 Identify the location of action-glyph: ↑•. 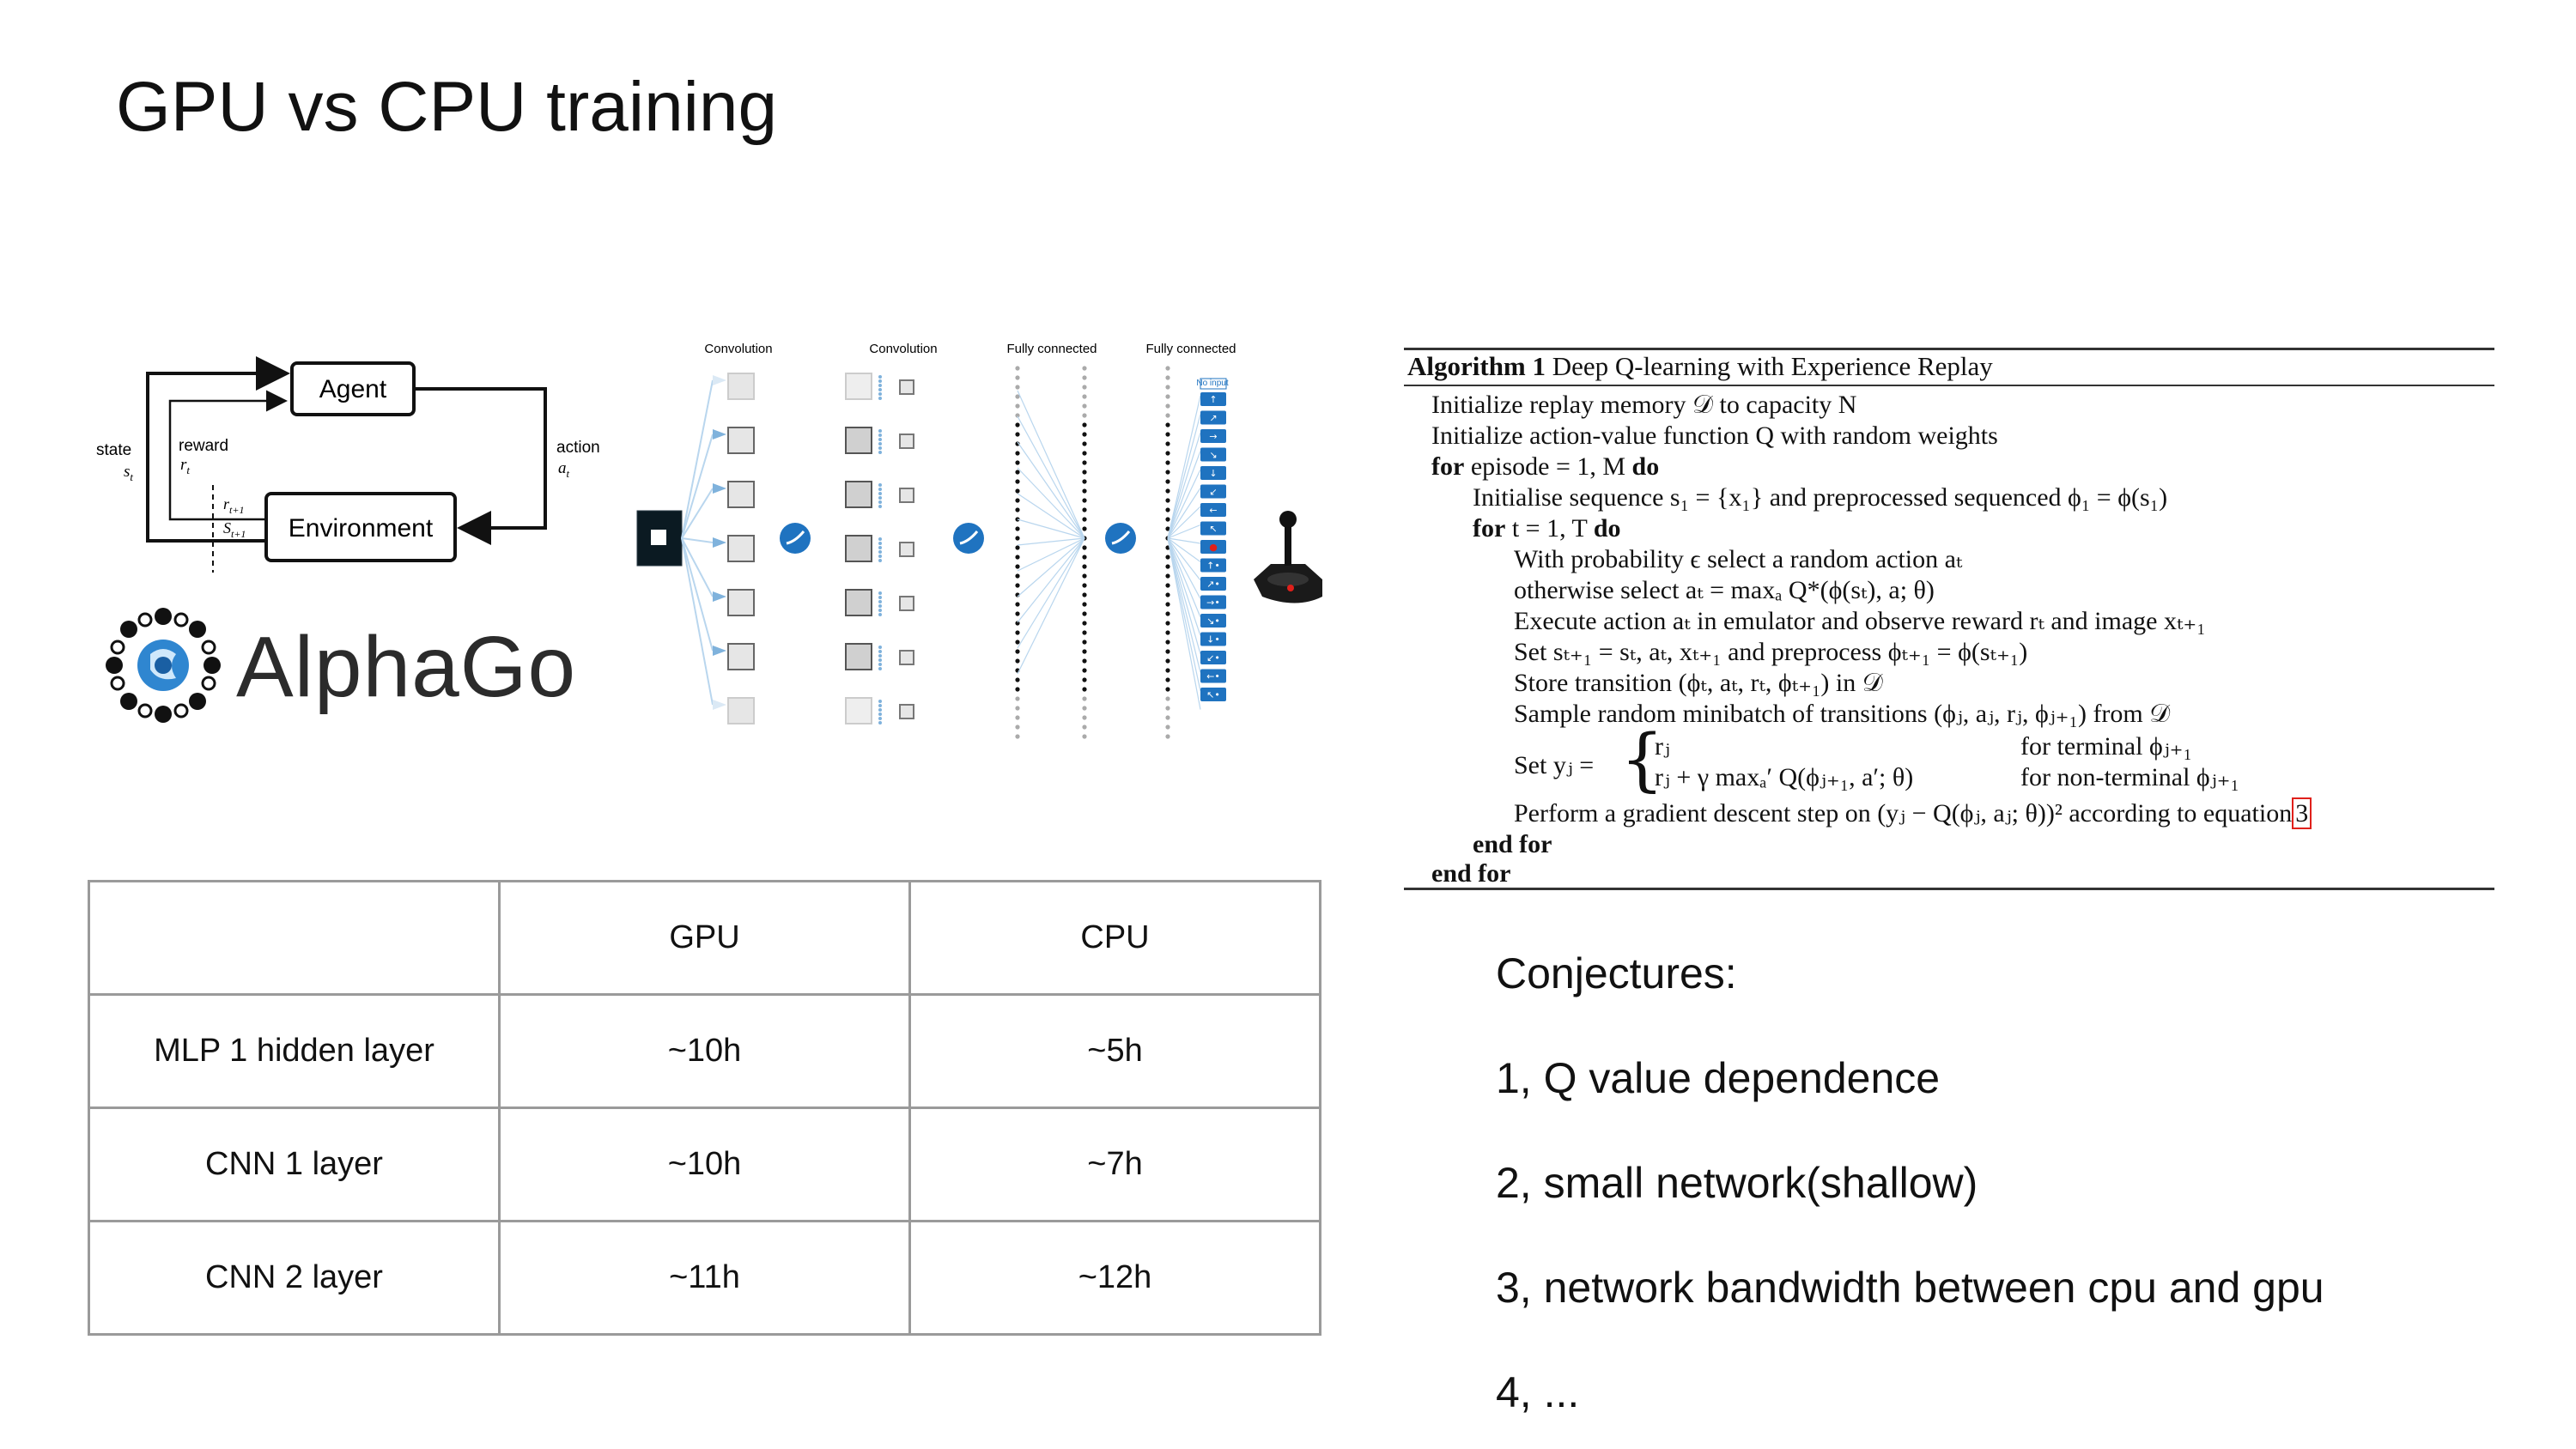
(1213, 566).